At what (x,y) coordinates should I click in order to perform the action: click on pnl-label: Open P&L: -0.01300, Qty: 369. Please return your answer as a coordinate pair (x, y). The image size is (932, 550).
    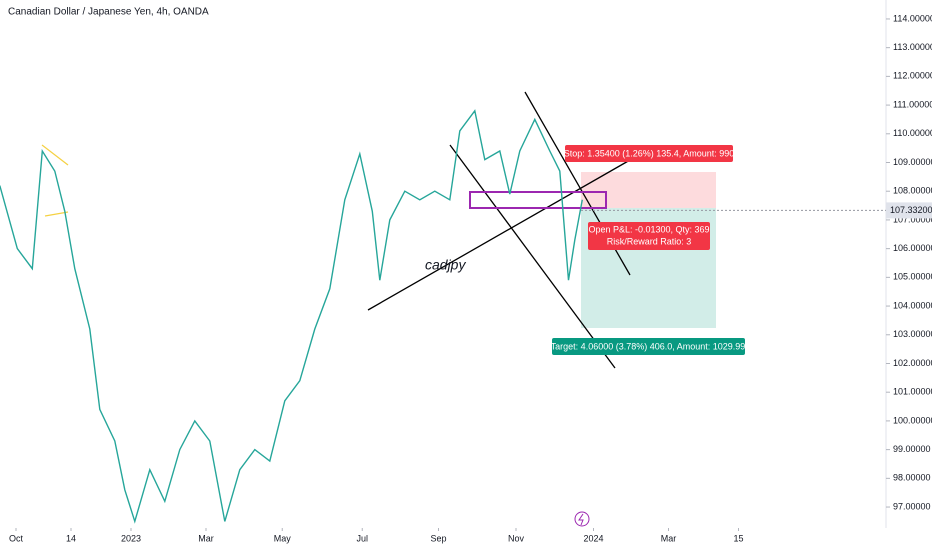
    Looking at the image, I should click on (648, 229).